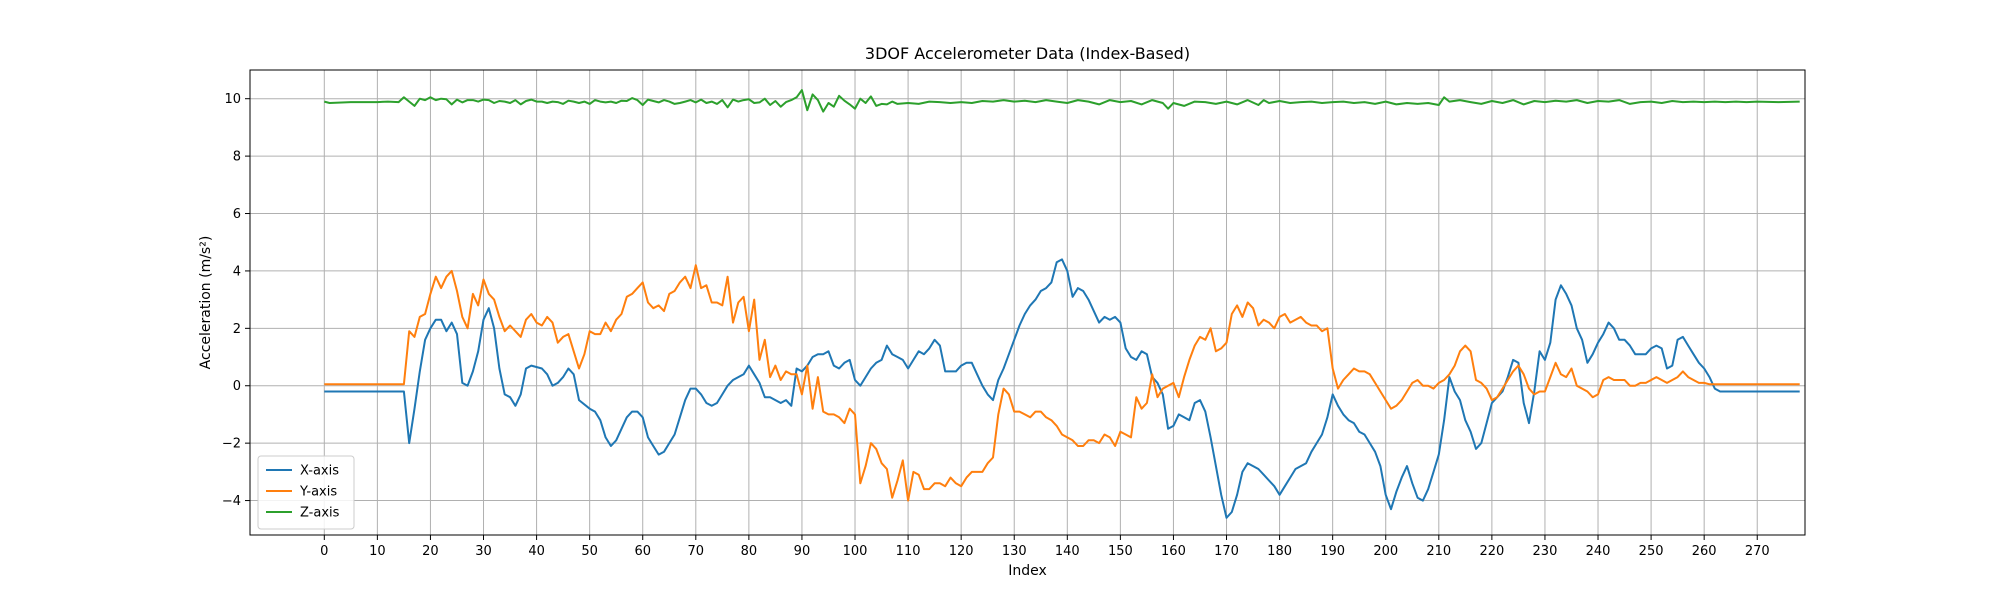 The height and width of the screenshot is (600, 2000). What do you see at coordinates (237, 214) in the screenshot?
I see `y-tick-label: 6` at bounding box center [237, 214].